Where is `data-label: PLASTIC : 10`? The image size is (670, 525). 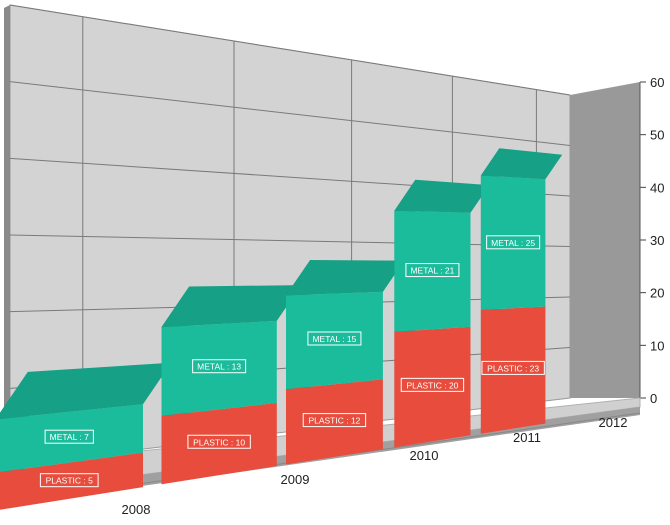
data-label: PLASTIC : 10 is located at coordinates (219, 442).